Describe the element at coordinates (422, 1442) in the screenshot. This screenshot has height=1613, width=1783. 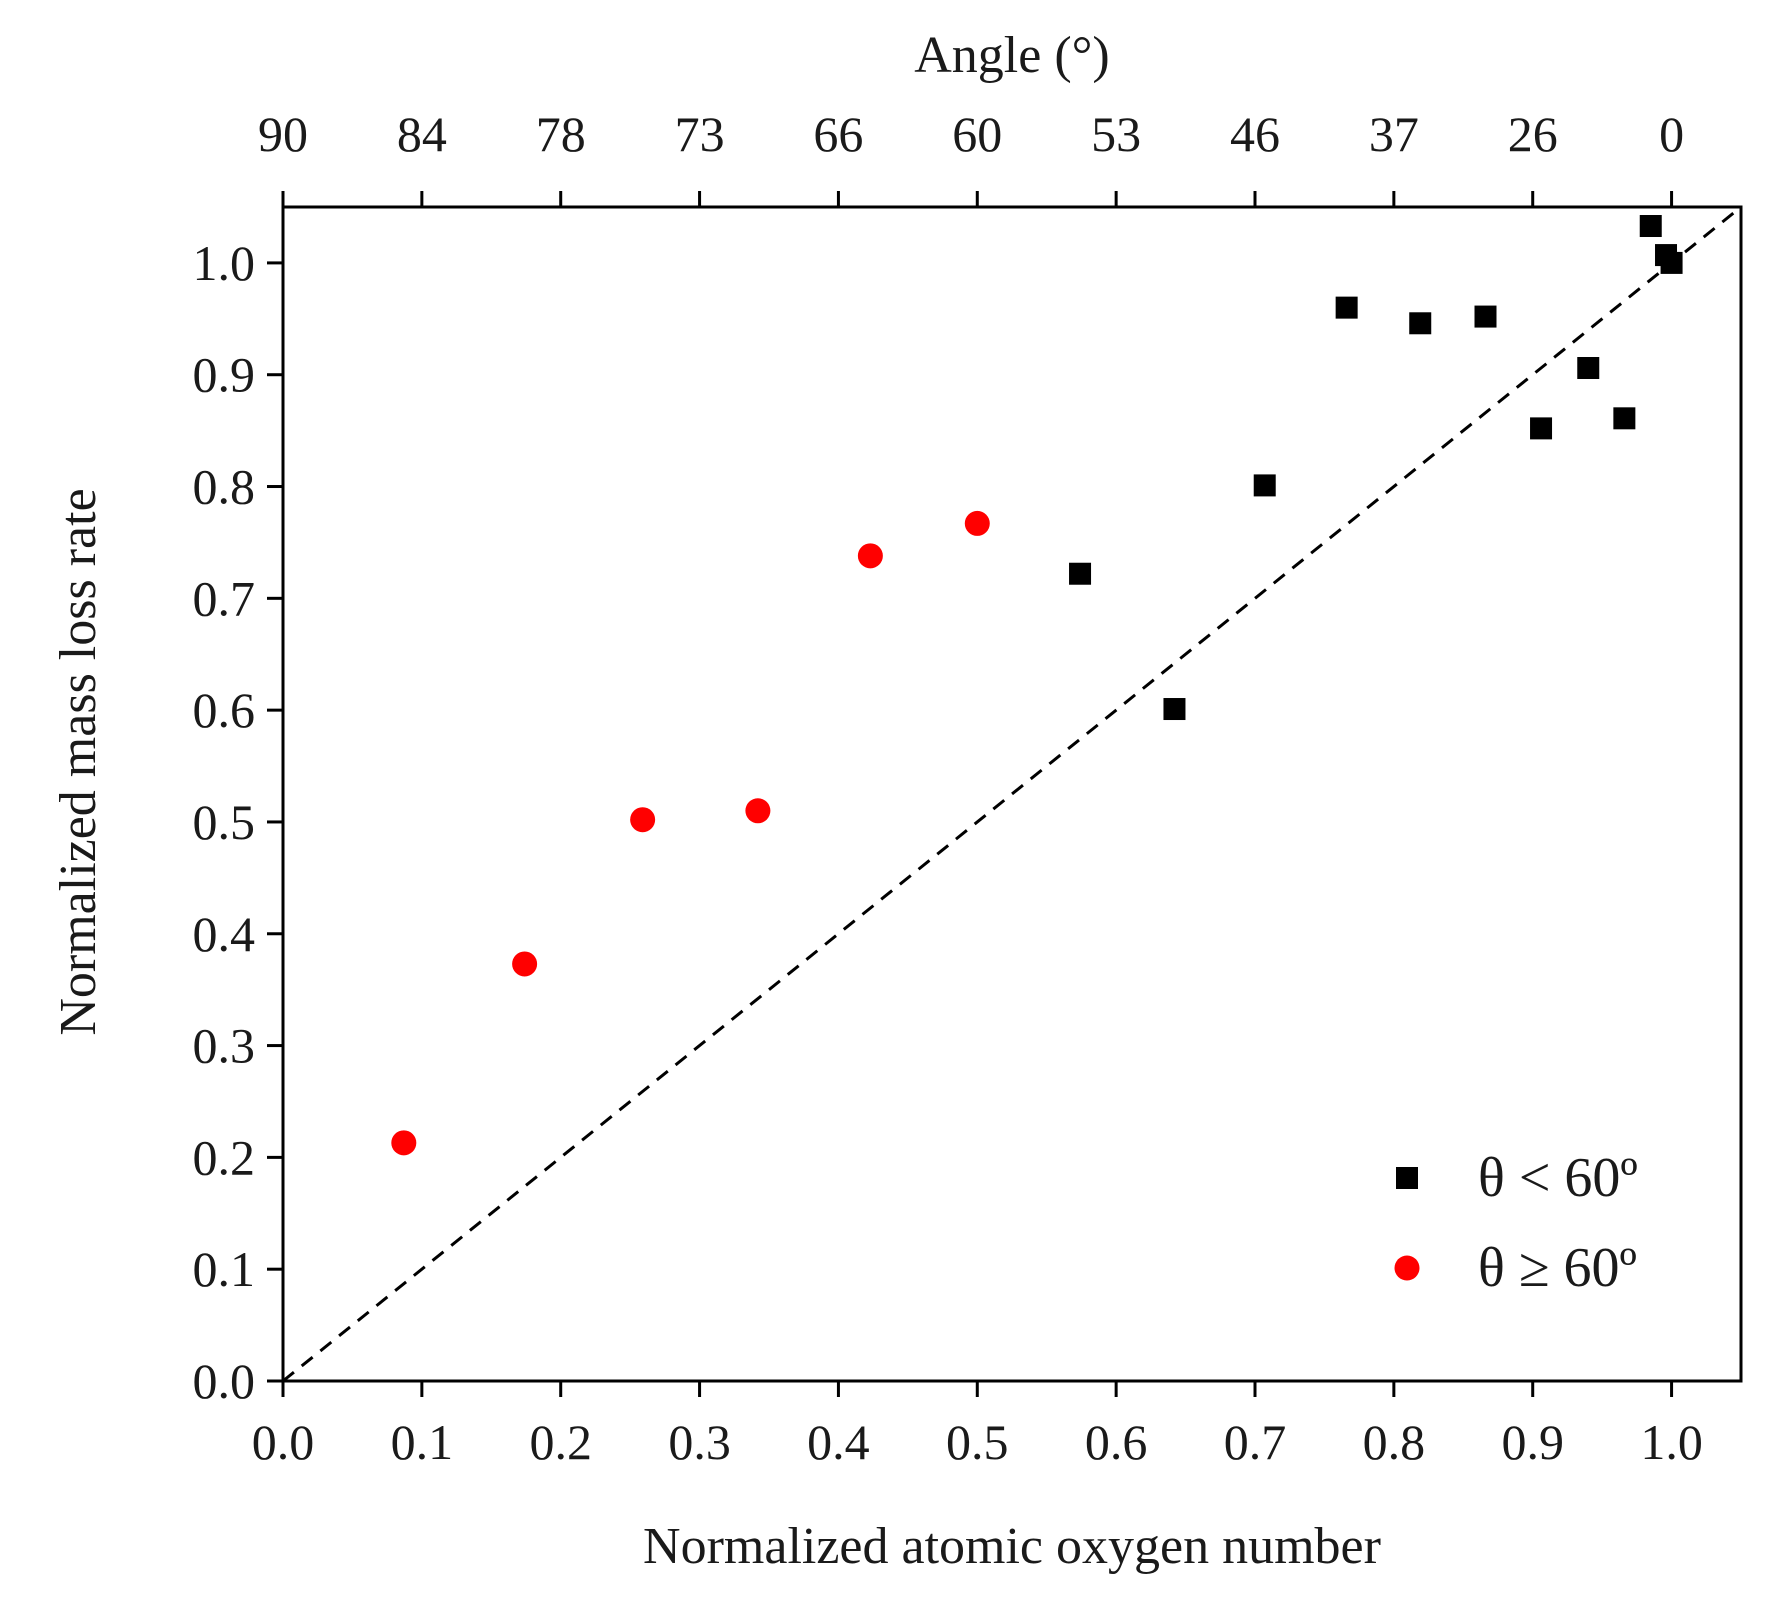
I see `x-tick-label: 0.1` at that location.